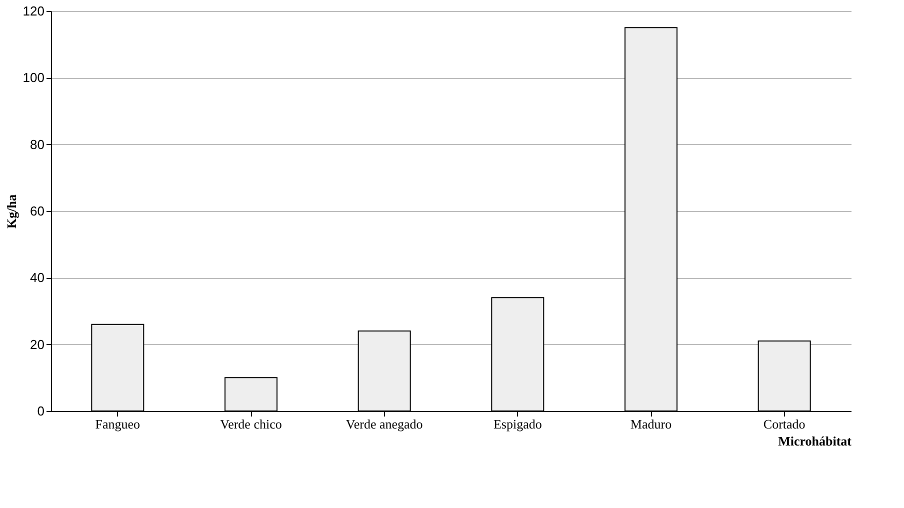 This screenshot has height=508, width=904. What do you see at coordinates (251, 424) in the screenshot?
I see `x-tick-label: Verde chico` at bounding box center [251, 424].